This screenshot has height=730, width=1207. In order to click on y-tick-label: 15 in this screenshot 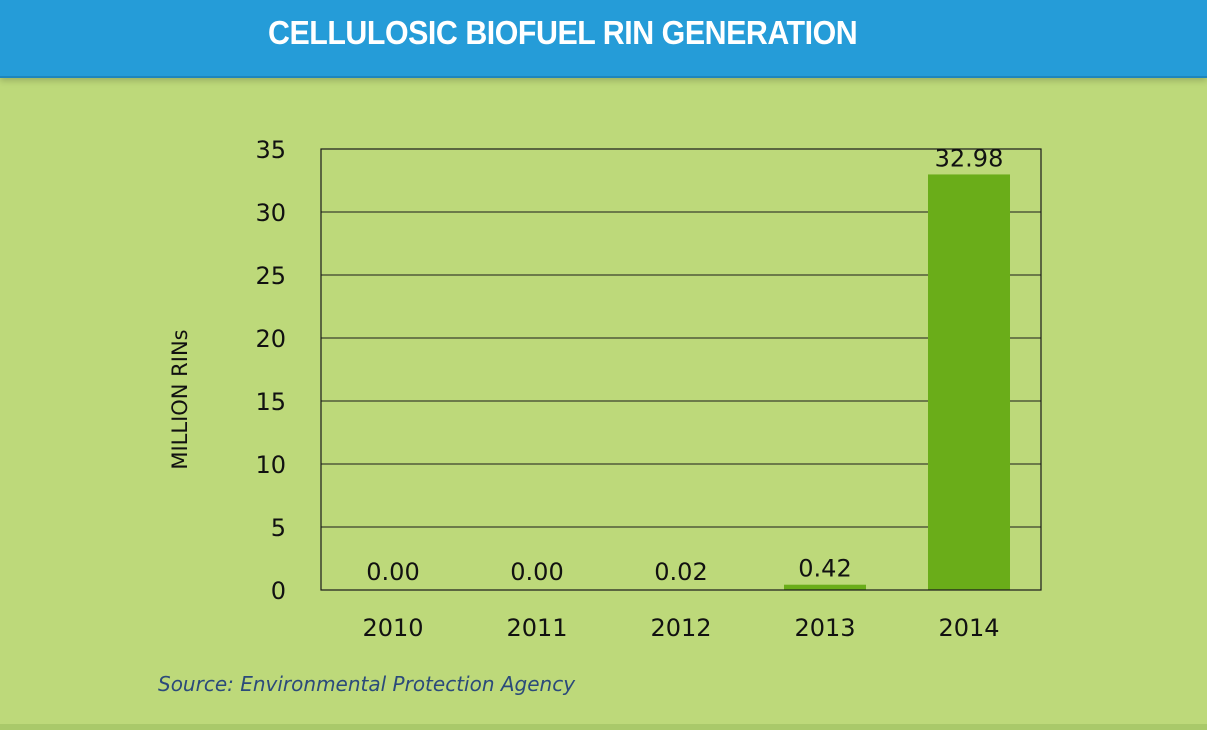, I will do `click(270, 402)`.